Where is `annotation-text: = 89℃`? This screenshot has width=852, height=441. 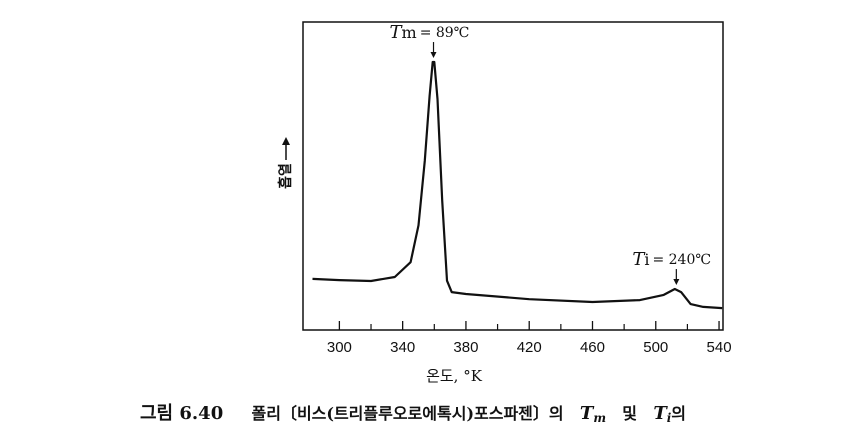
annotation-text: = 89℃ is located at coordinates (445, 33).